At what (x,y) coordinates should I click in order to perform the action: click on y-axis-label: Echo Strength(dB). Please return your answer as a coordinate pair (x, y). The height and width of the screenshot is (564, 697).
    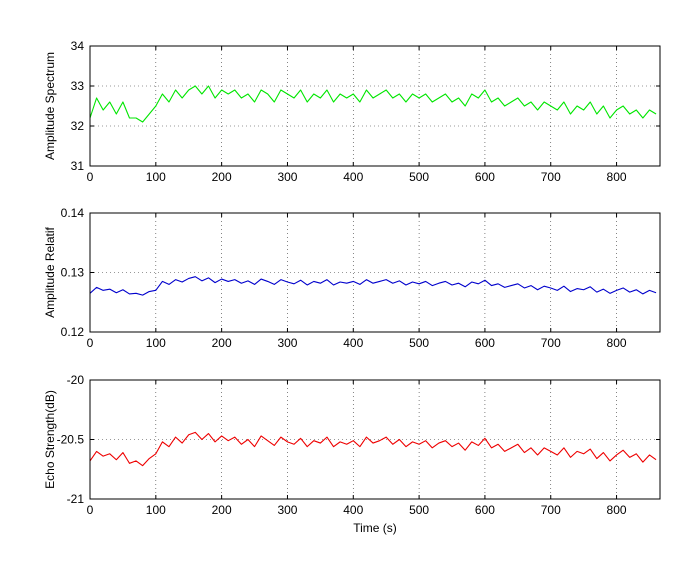
    Looking at the image, I should click on (50, 439).